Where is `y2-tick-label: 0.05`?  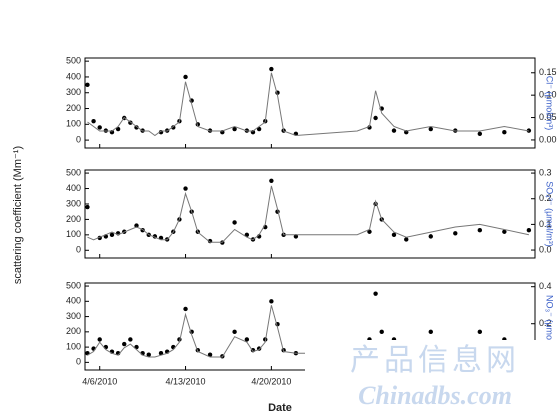
y2-tick-label: 0.05 is located at coordinates (548, 117).